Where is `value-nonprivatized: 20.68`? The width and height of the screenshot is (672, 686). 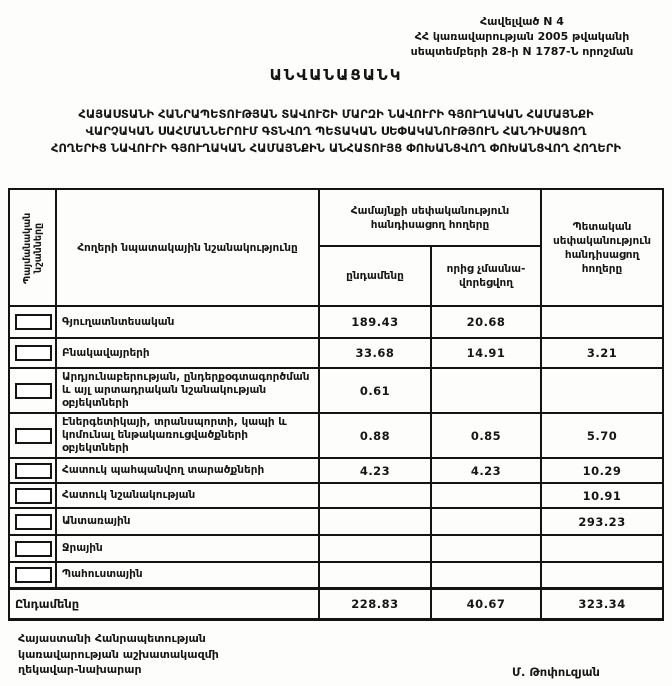 value-nonprivatized: 20.68 is located at coordinates (486, 322).